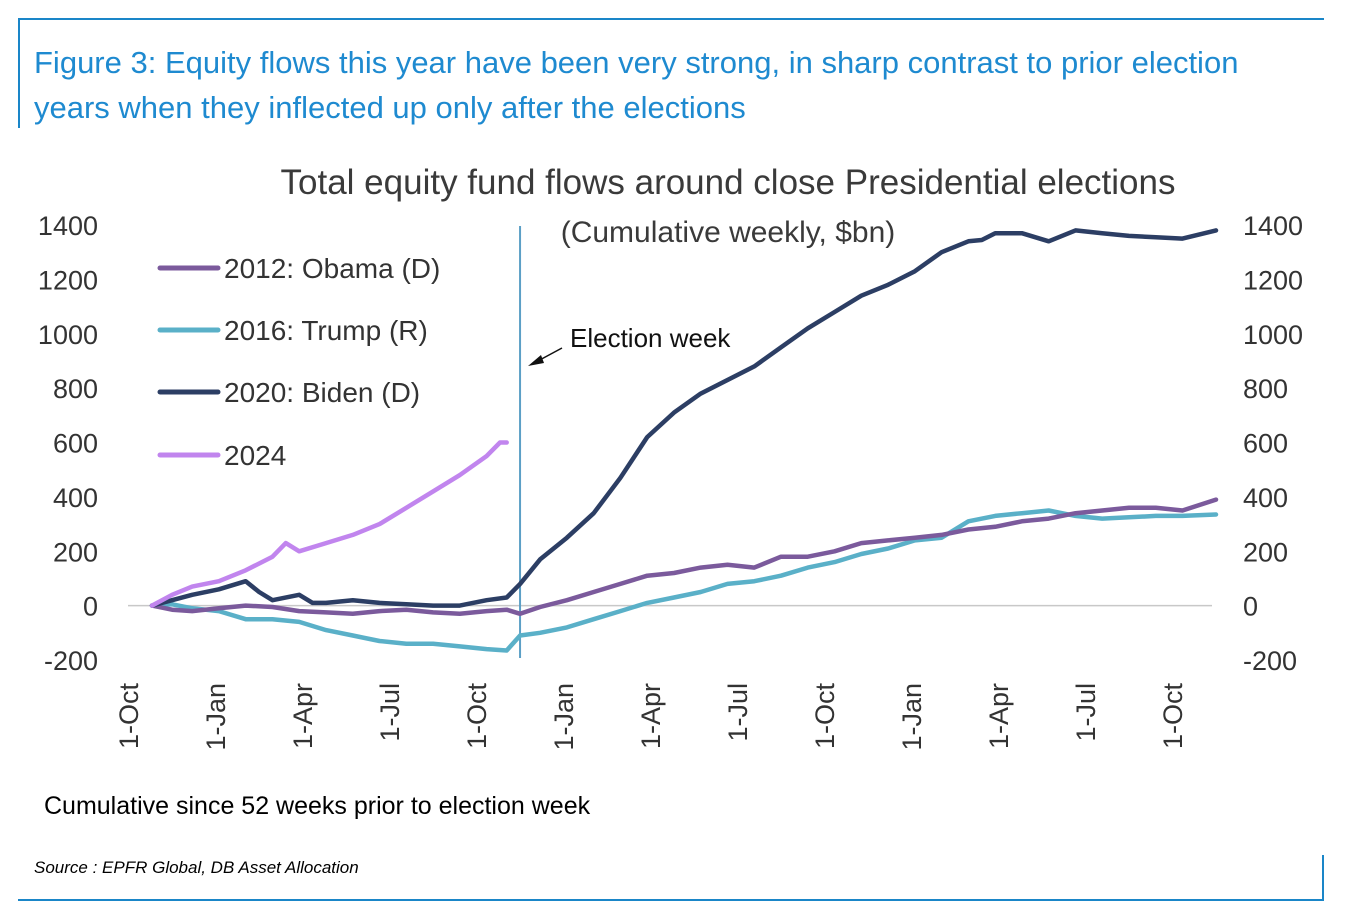 The height and width of the screenshot is (920, 1348). Describe the element at coordinates (68, 335) in the screenshot. I see `y-tick-label-left: 1000` at that location.